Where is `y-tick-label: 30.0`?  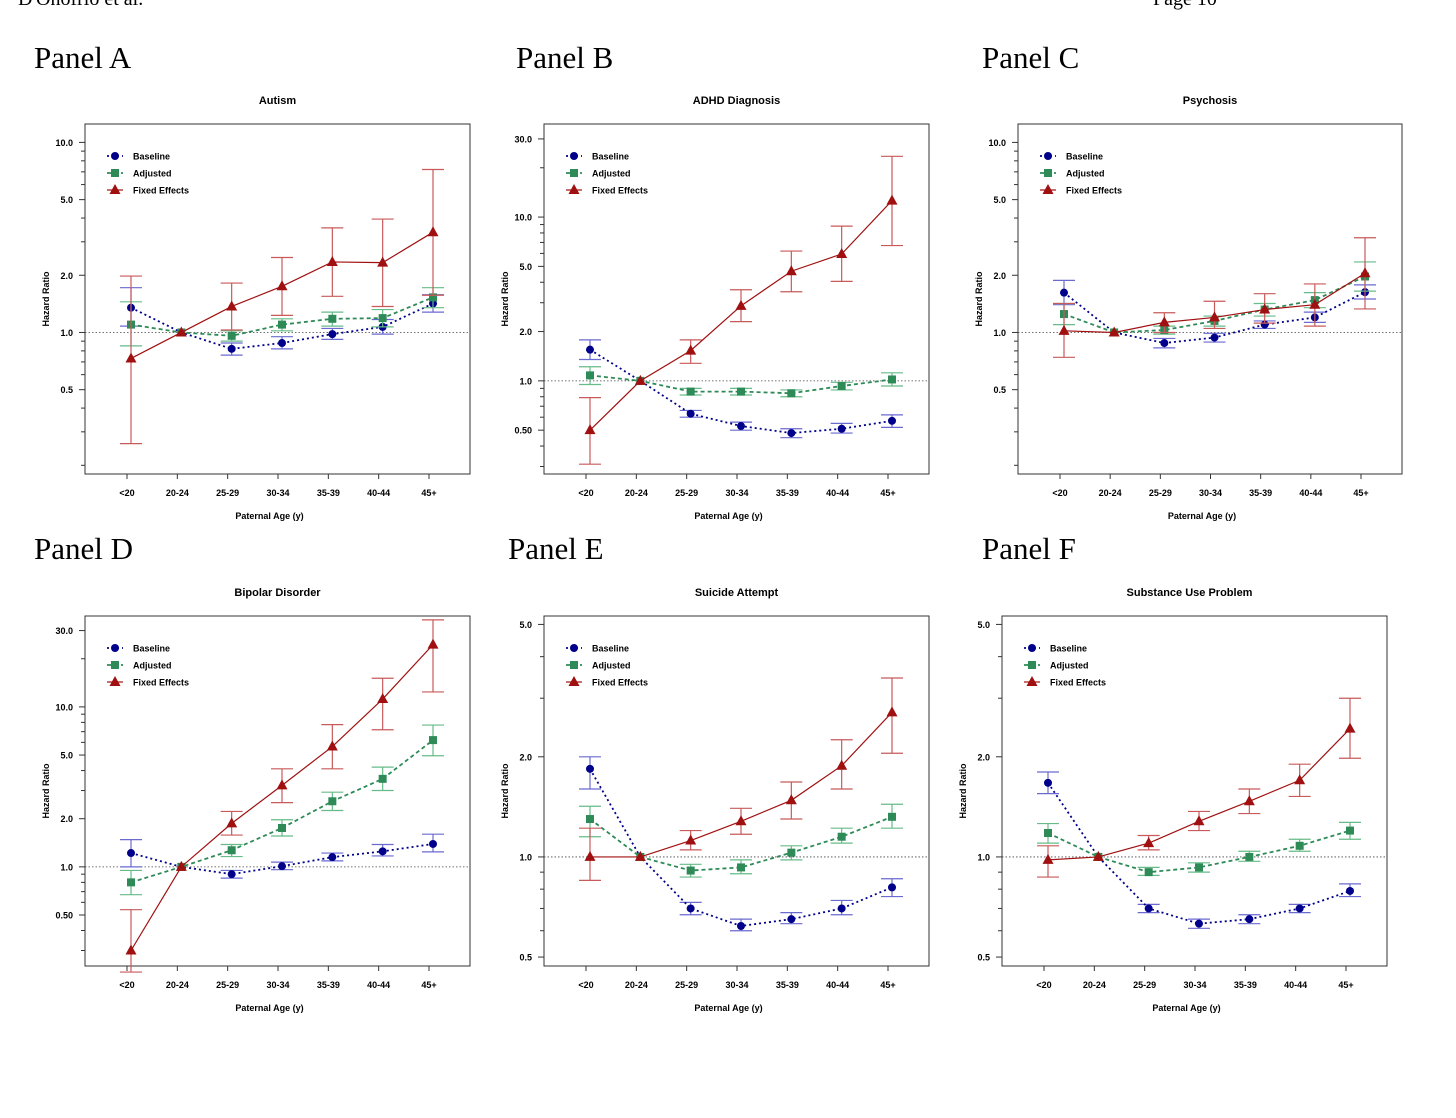 y-tick-label: 30.0 is located at coordinates (64, 631).